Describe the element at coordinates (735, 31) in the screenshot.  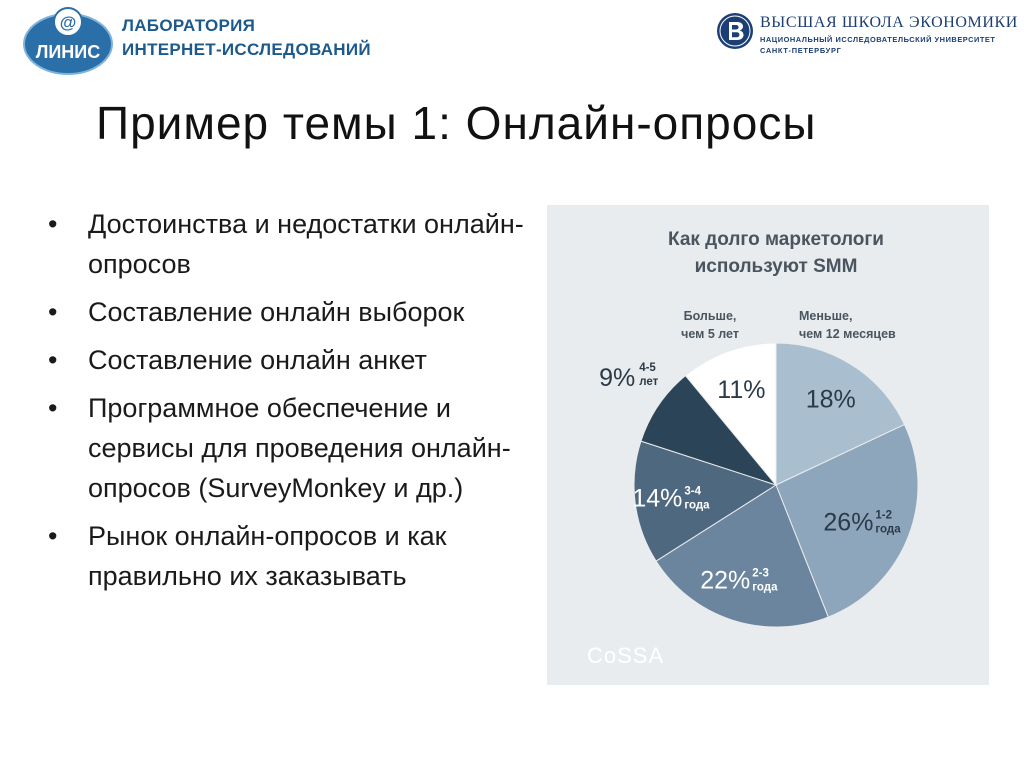
I see `hse-emblem-icon` at that location.